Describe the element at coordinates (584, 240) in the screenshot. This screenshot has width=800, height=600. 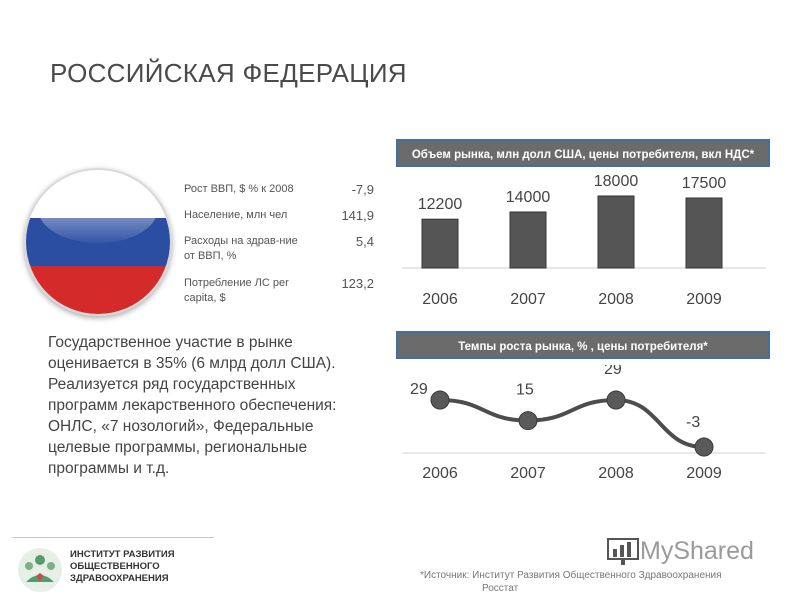
I see `market-volume-bar-chart: 12200 2006 14000 2007 18000 2008 17500 2009` at that location.